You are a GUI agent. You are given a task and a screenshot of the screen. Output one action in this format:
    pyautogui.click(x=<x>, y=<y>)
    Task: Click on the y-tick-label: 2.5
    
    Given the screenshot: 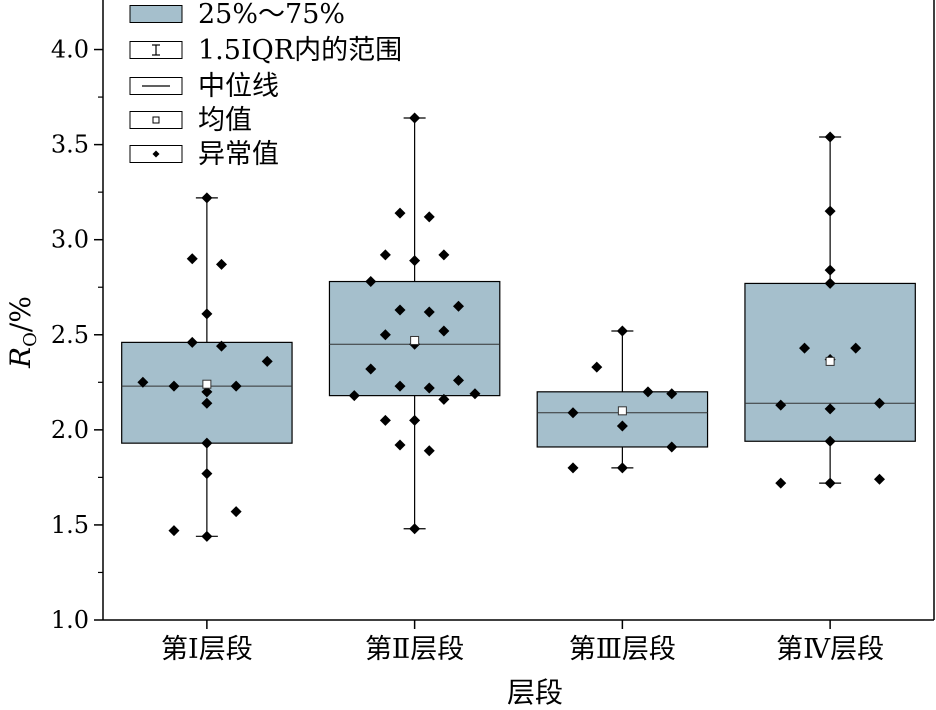 What is the action you would take?
    pyautogui.click(x=70, y=335)
    